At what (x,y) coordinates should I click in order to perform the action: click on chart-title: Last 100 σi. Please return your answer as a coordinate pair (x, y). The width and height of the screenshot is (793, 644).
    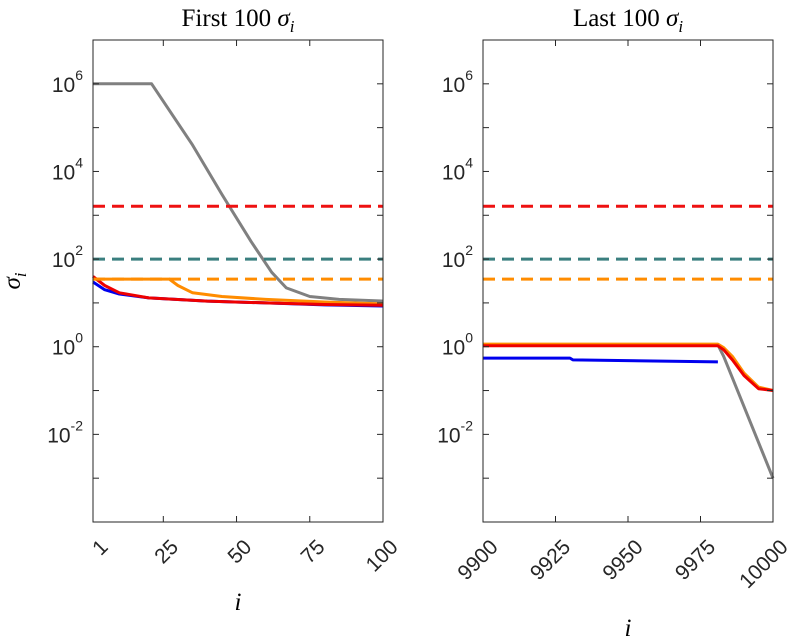
    Looking at the image, I should click on (628, 20).